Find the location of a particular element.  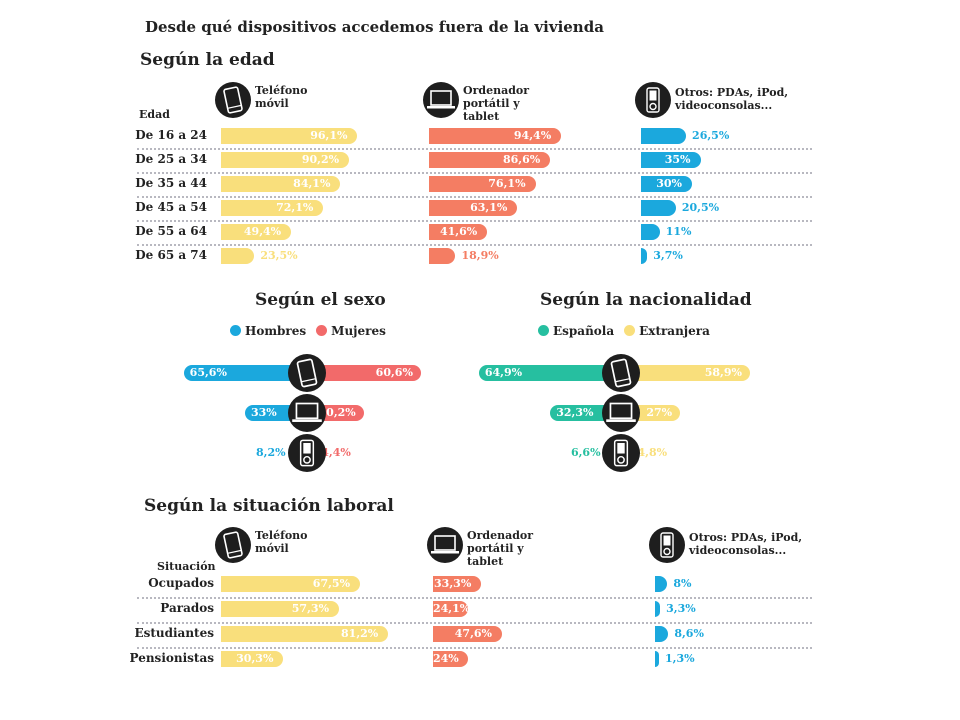

value-label: 30,2% is located at coordinates (337, 412).